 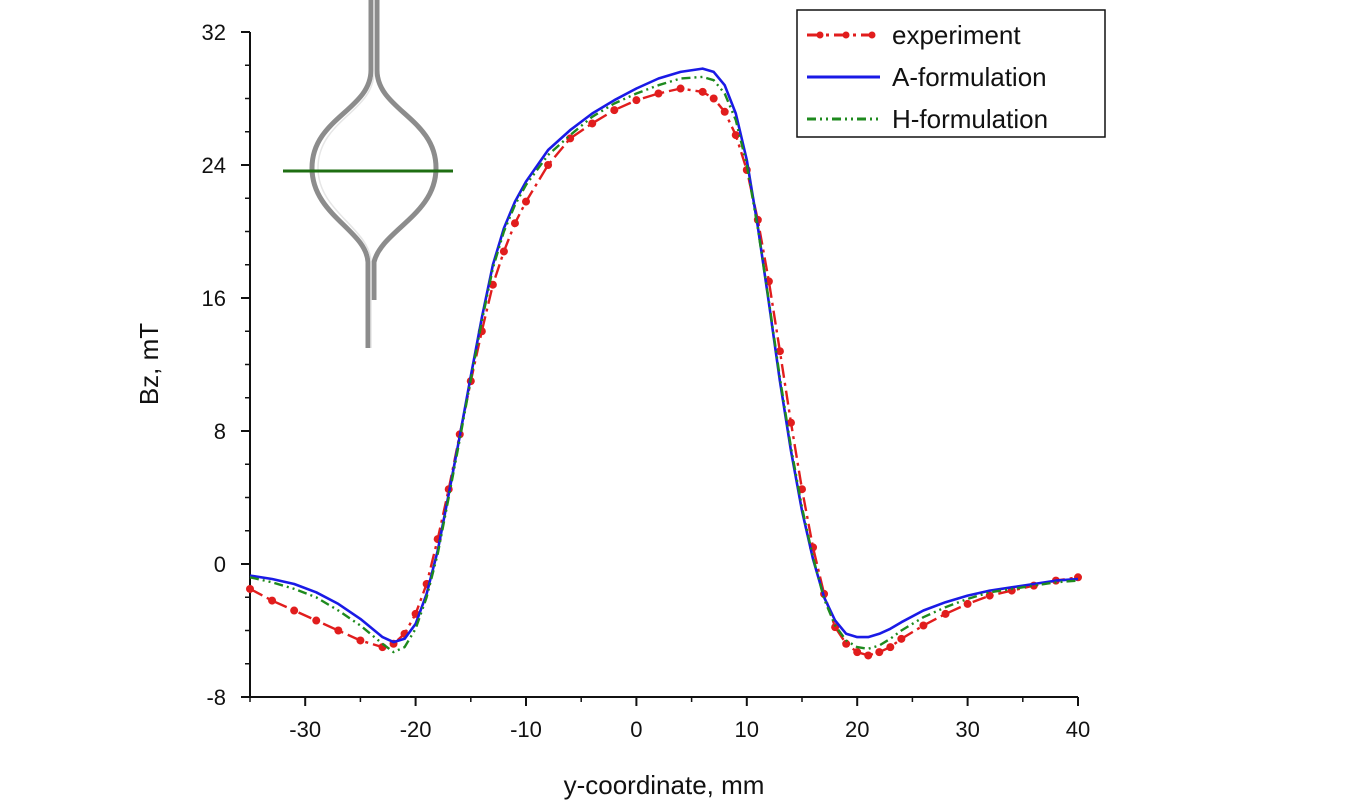 I want to click on x-tick-label: 10, so click(x=747, y=729).